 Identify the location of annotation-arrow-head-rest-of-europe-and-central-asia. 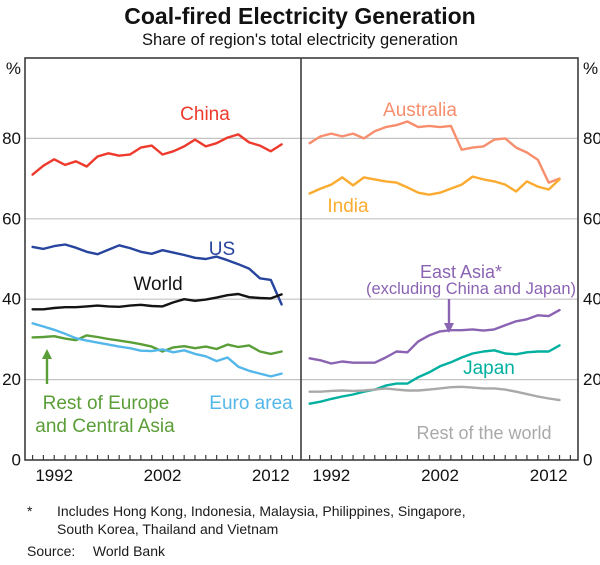
(47, 354).